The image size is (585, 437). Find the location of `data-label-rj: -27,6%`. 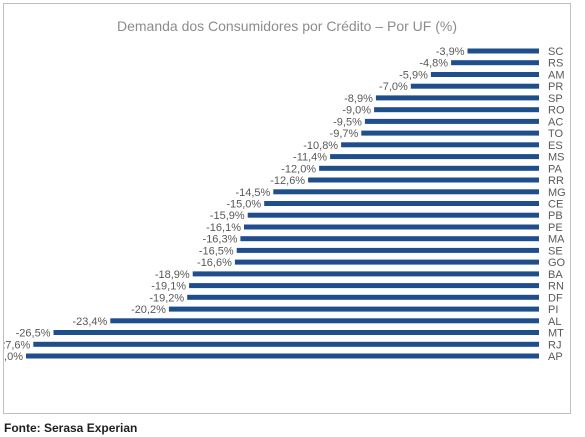

data-label-rj: -27,6% is located at coordinates (17, 345).